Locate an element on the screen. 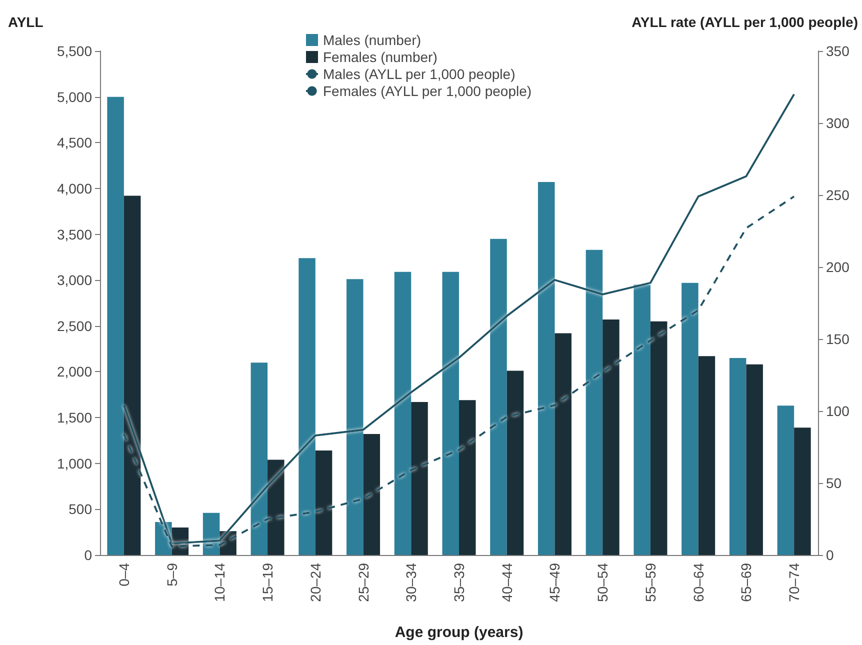 The width and height of the screenshot is (862, 645). legend-label: Males (AYLL per 1,000 people) is located at coordinates (419, 74).